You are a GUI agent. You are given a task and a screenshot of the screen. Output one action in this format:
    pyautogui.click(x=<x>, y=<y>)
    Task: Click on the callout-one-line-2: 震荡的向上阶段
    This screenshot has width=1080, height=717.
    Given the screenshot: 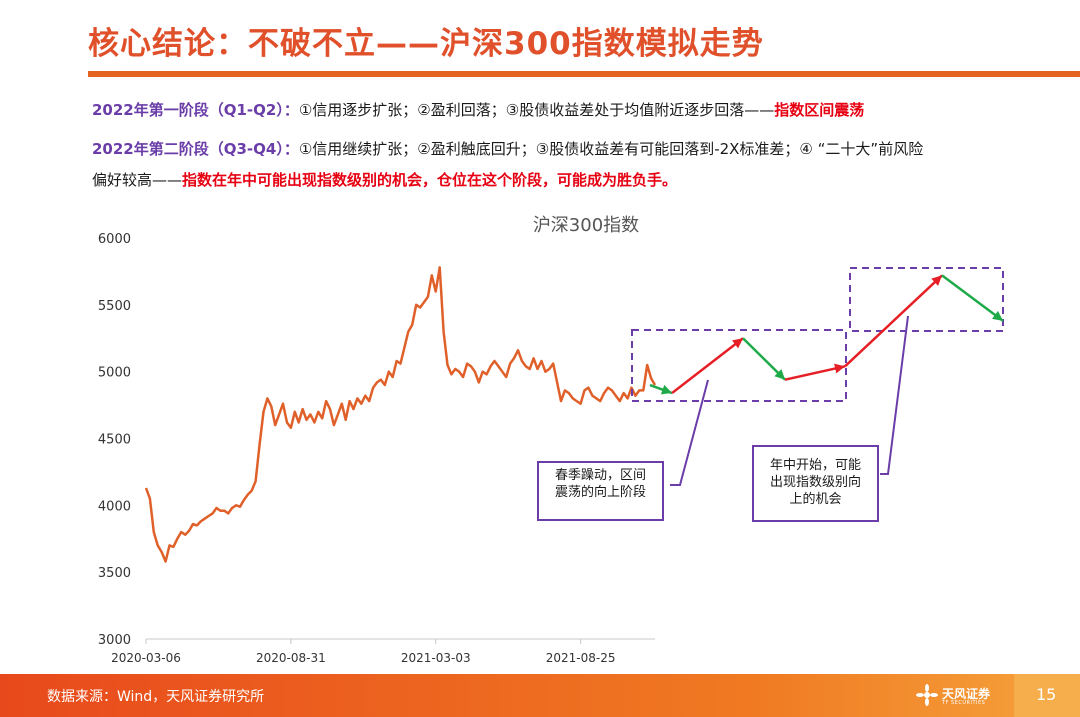 What is the action you would take?
    pyautogui.click(x=600, y=492)
    